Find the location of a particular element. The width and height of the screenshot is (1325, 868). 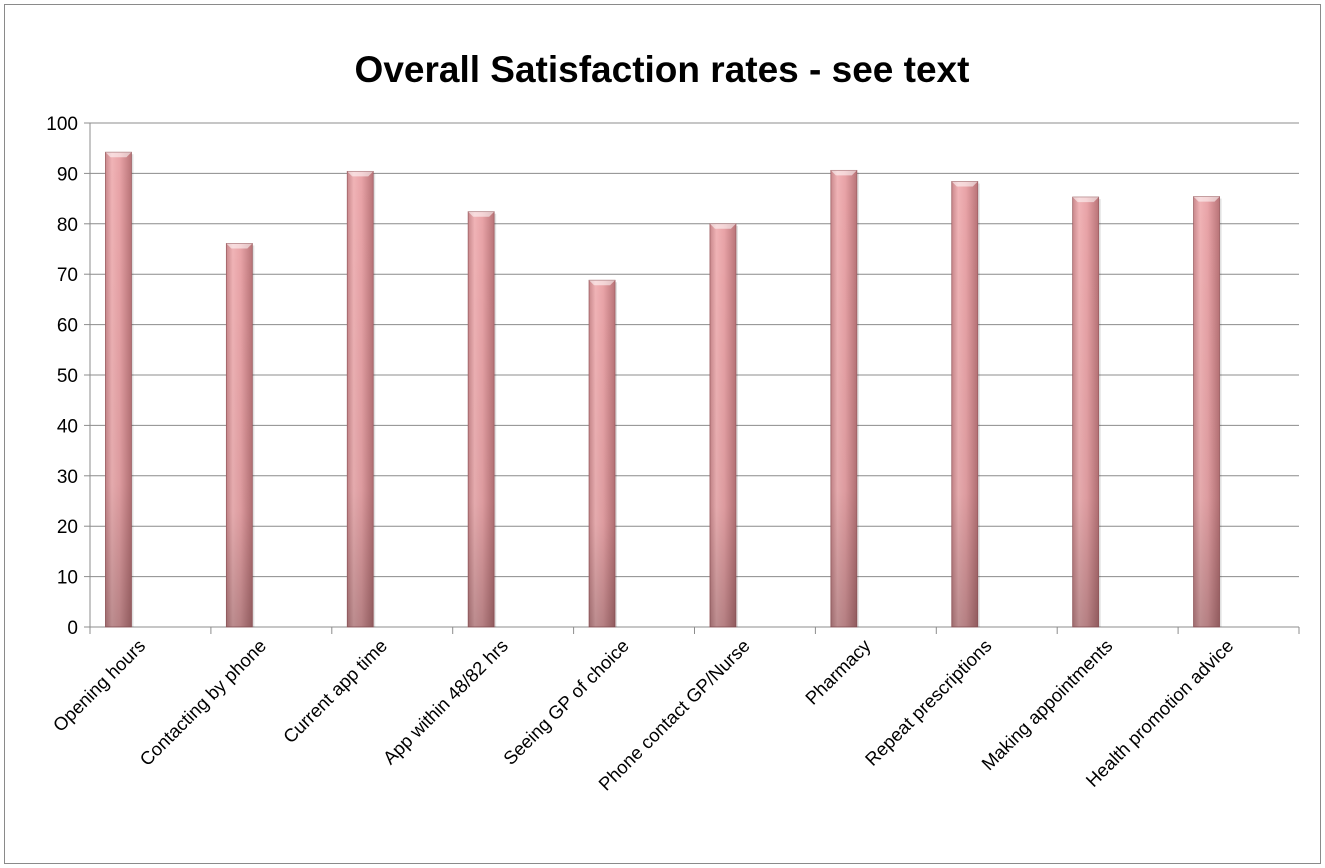

x-tick-label: App within 48/82 hrs is located at coordinates (445, 701).